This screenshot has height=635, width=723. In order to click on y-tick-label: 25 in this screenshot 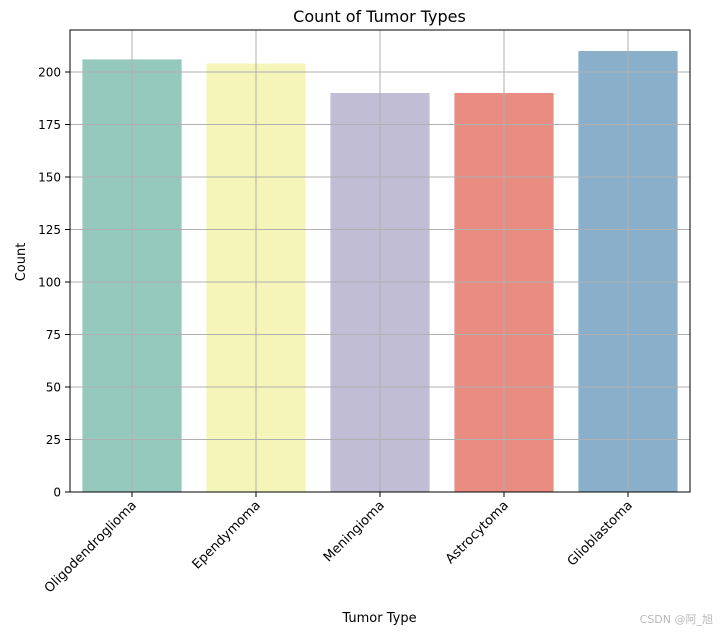, I will do `click(53, 440)`.